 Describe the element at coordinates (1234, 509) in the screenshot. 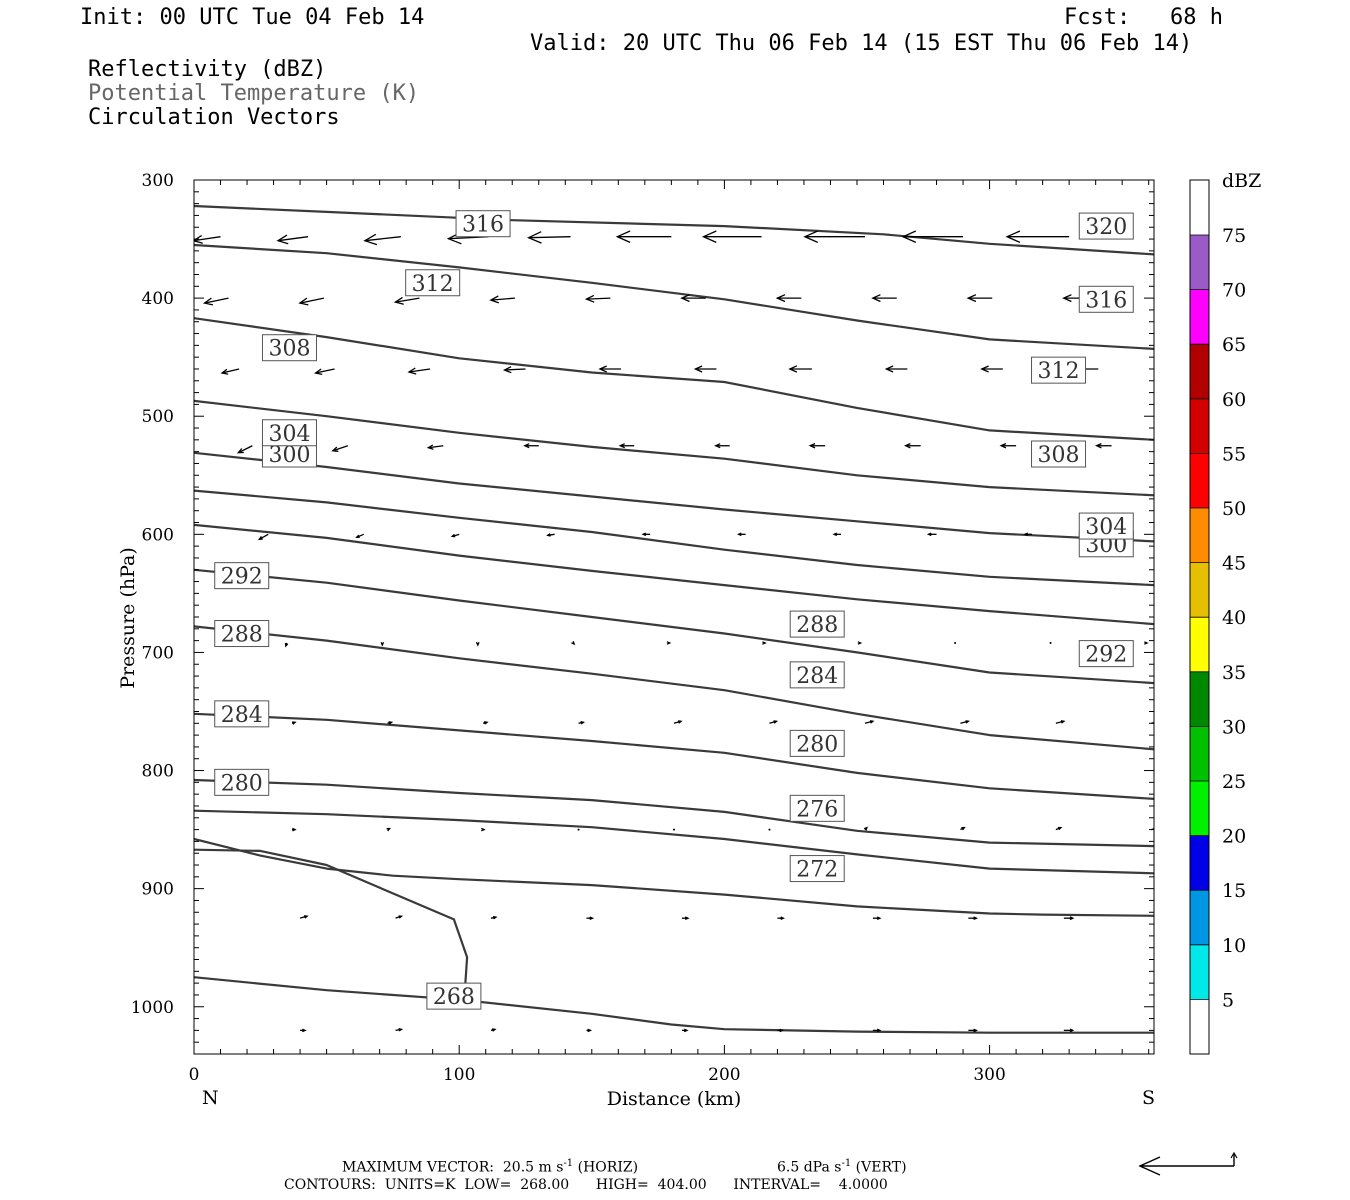

I see `colorbar-label: 50` at that location.